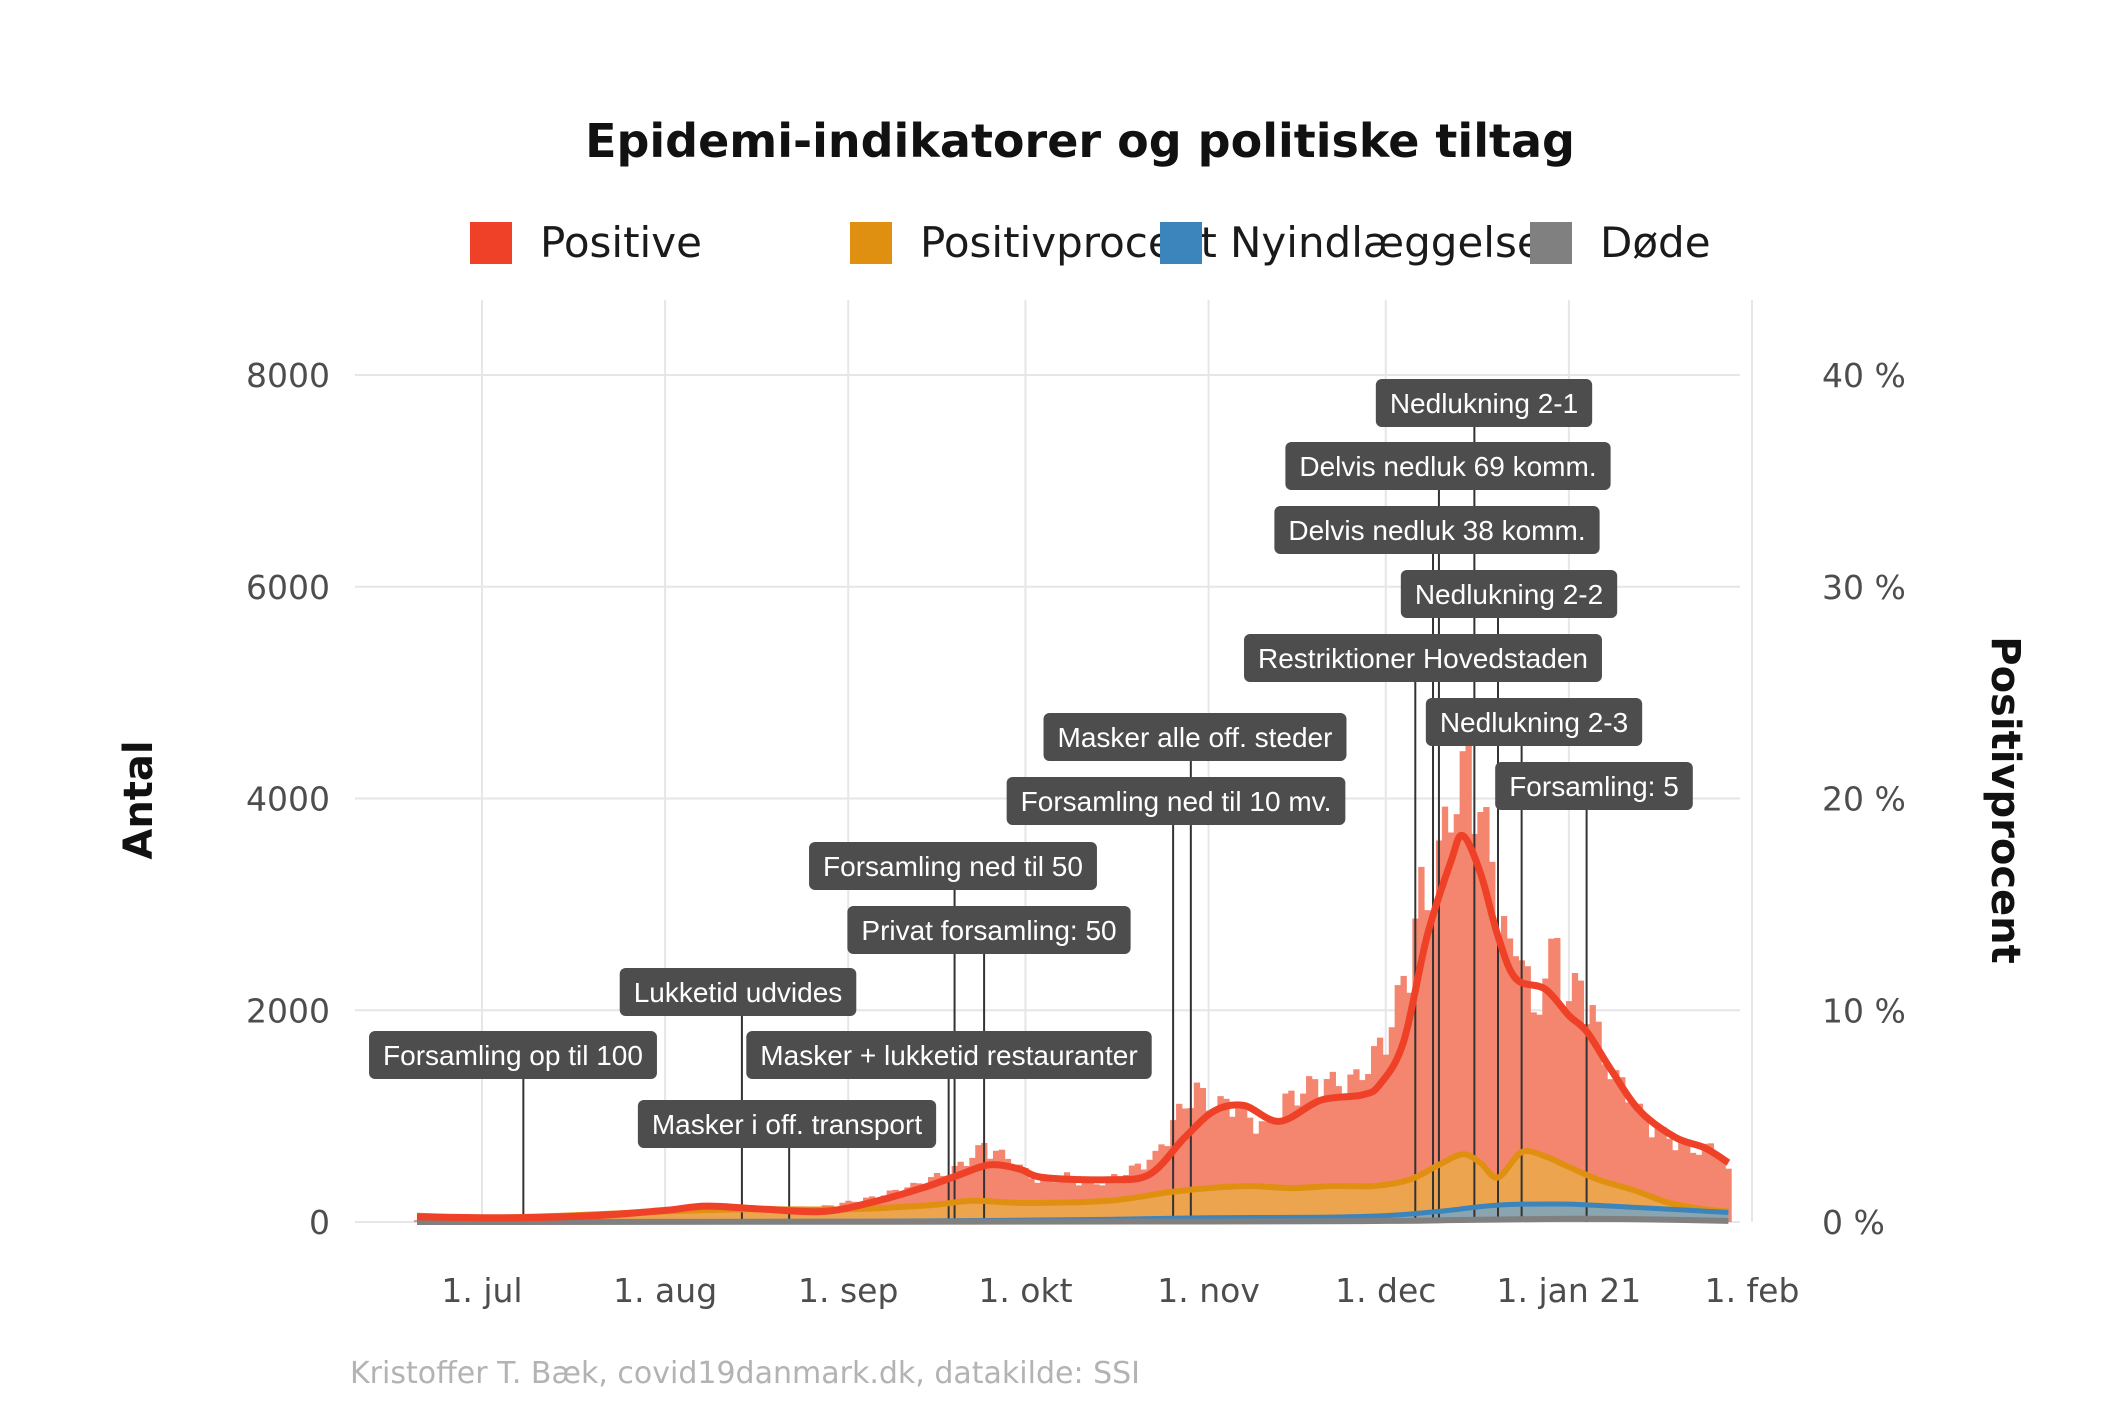 The height and width of the screenshot is (1417, 2125). I want to click on series-areas, so click(1073, 1186).